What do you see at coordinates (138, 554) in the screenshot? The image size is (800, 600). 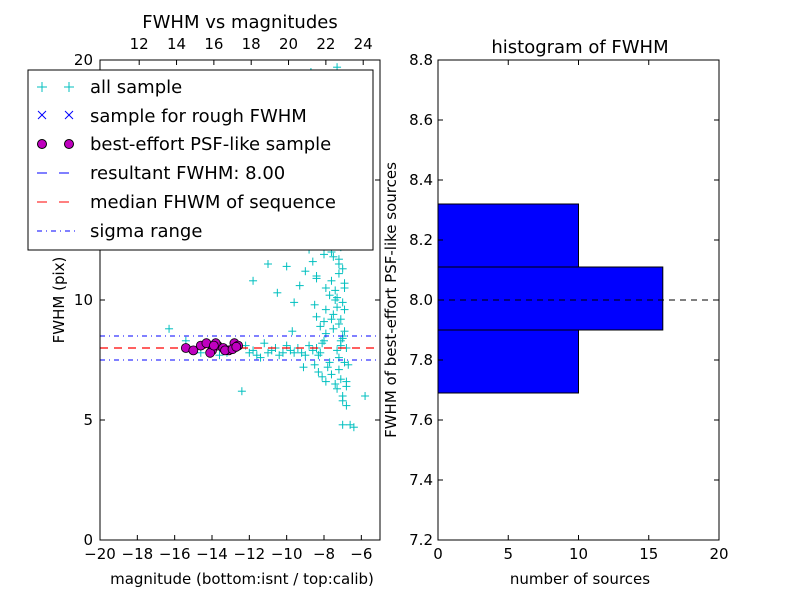 I see `x-tick-label: −18` at bounding box center [138, 554].